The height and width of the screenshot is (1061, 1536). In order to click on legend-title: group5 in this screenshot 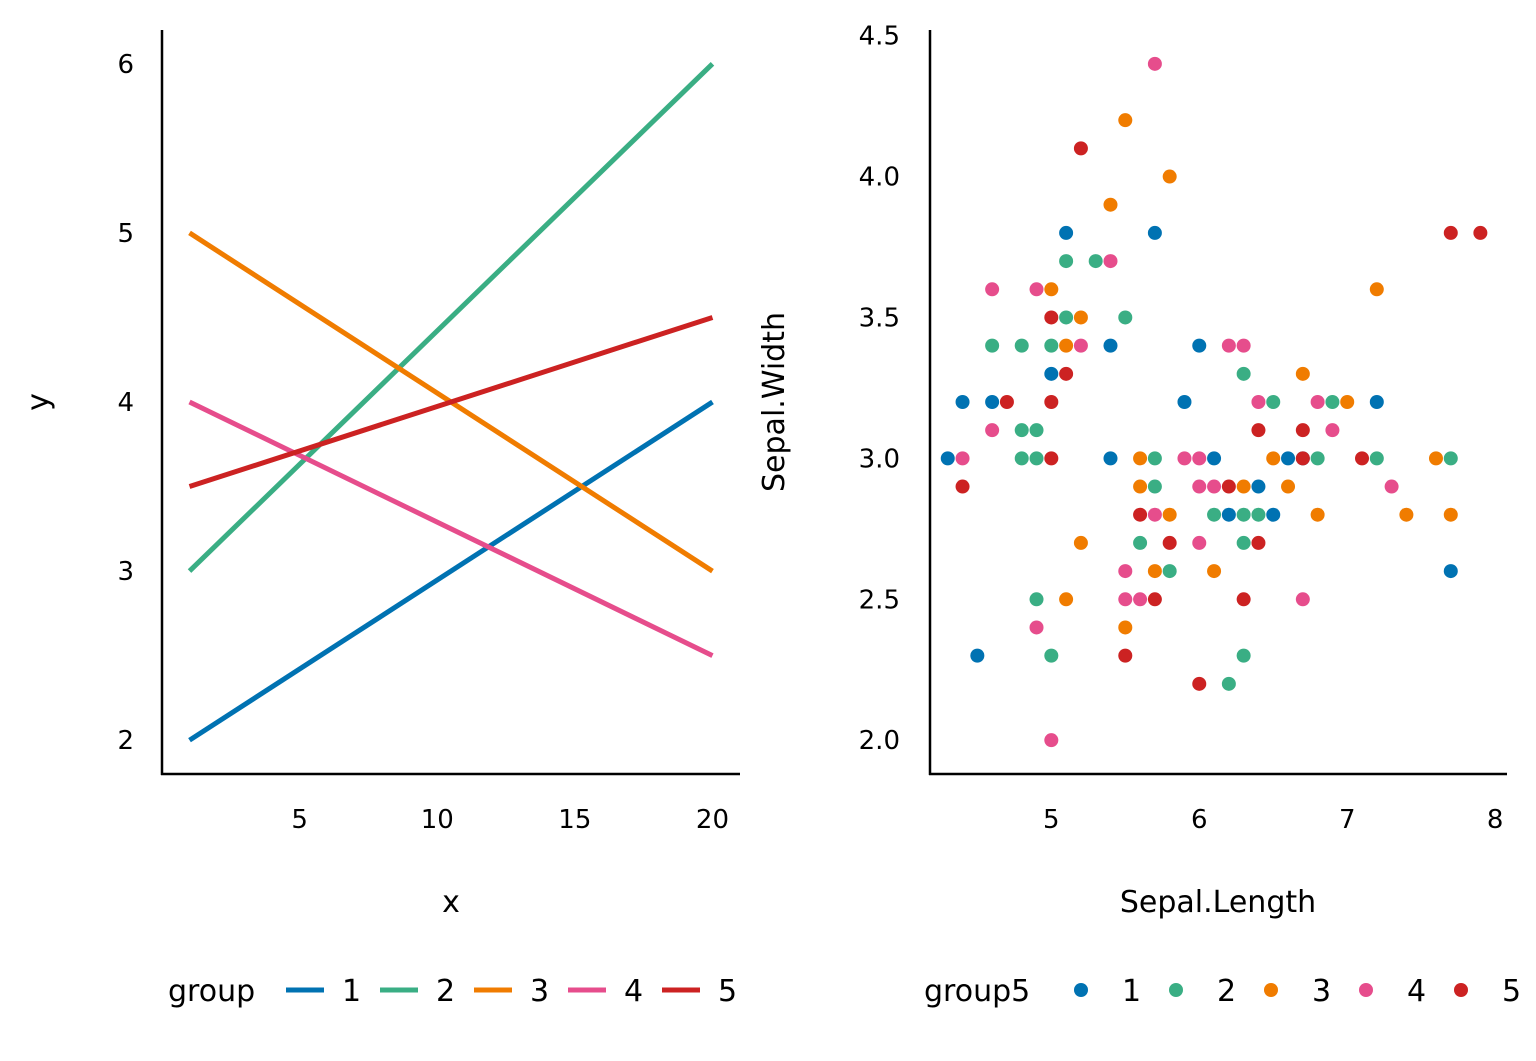, I will do `click(977, 991)`.